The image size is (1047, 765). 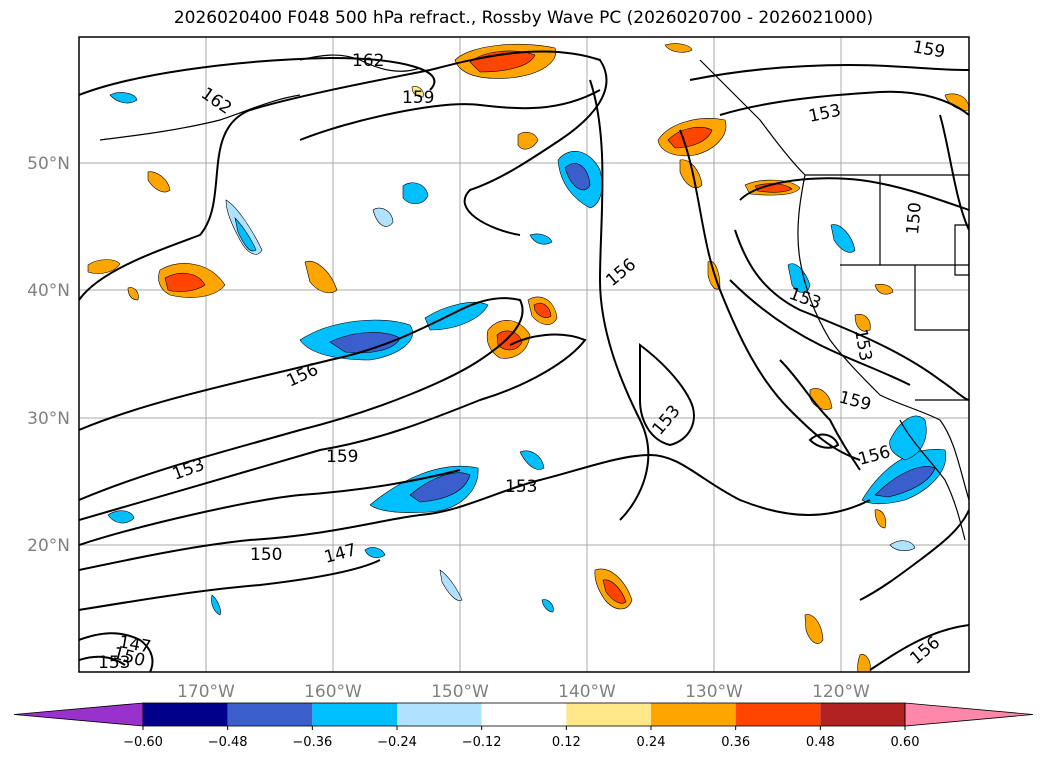 What do you see at coordinates (566, 742) in the screenshot?
I see `colorbar-tick-label: 0.12` at bounding box center [566, 742].